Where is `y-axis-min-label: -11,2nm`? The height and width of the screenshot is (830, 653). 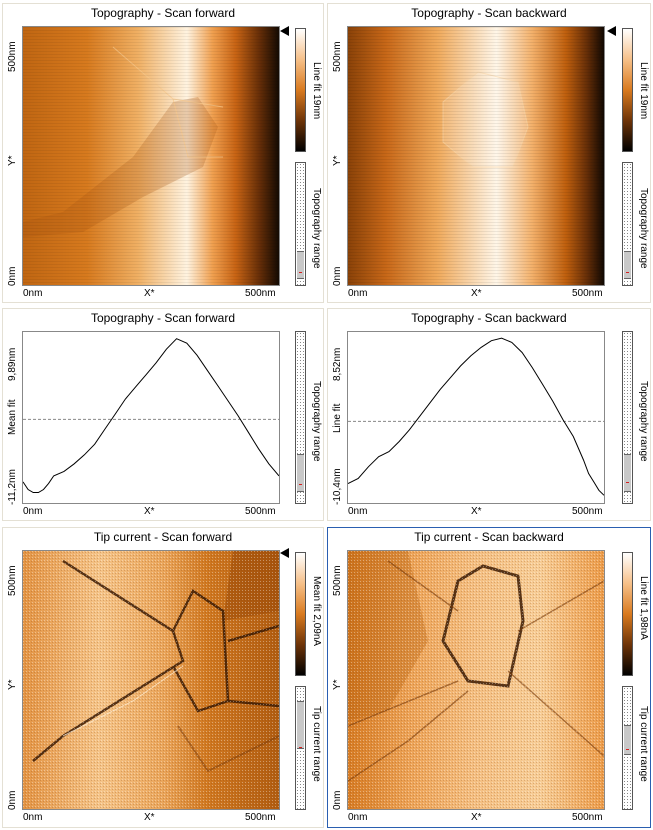
y-axis-min-label: -11,2nm is located at coordinates (12, 487).